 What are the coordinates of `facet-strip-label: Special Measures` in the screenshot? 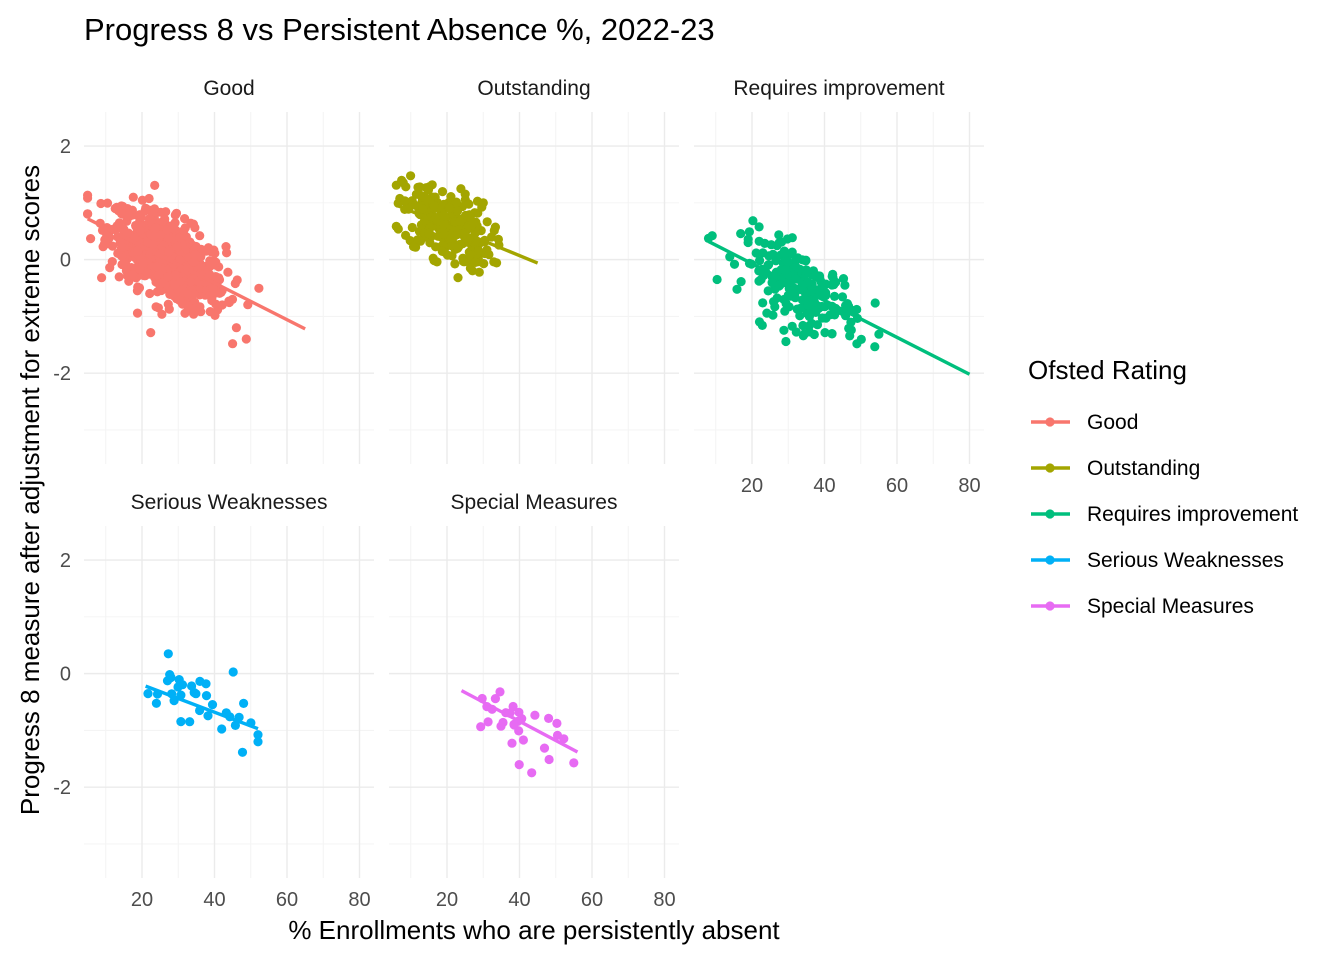 It's located at (534, 502).